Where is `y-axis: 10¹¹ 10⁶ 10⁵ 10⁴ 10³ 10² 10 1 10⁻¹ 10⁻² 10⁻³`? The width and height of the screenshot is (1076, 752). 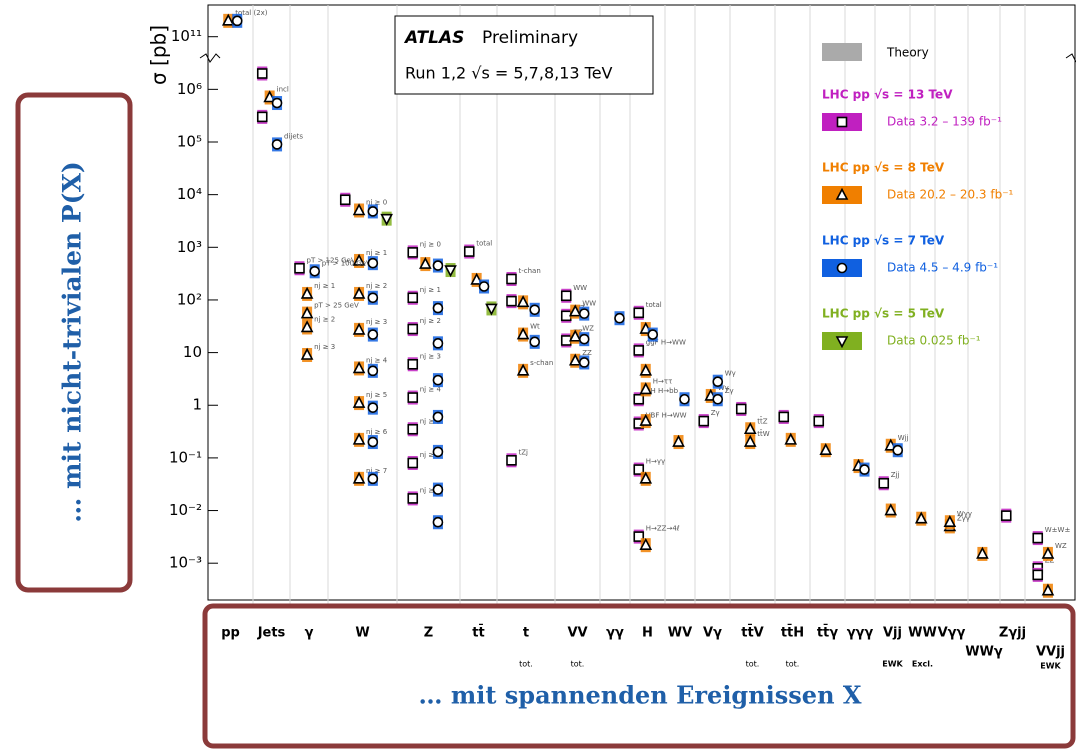 y-axis: 10¹¹ 10⁶ 10⁵ 10⁴ 10³ 10² 10 1 10⁻¹ 10⁻² 10⁻³ is located at coordinates (193, 299).